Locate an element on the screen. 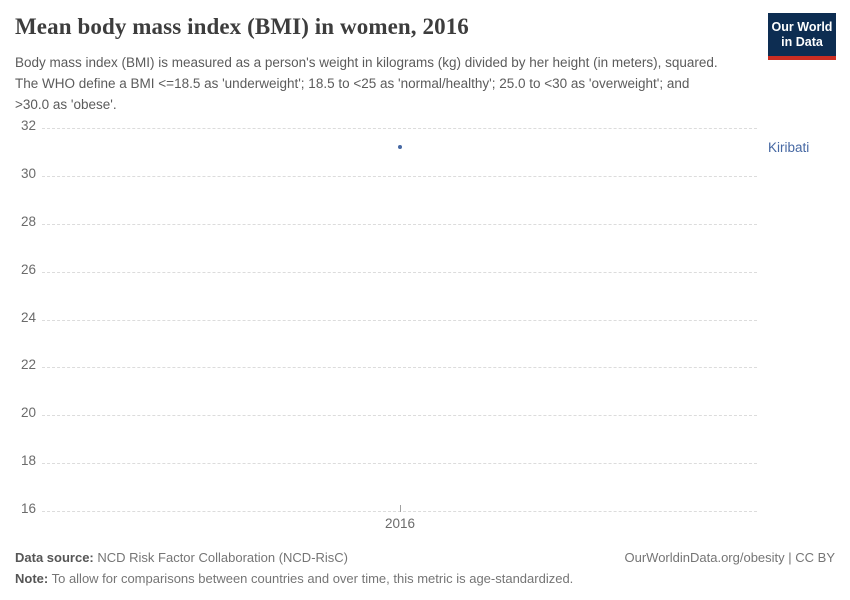 The height and width of the screenshot is (600, 850). owid-logo-red-bar is located at coordinates (802, 58).